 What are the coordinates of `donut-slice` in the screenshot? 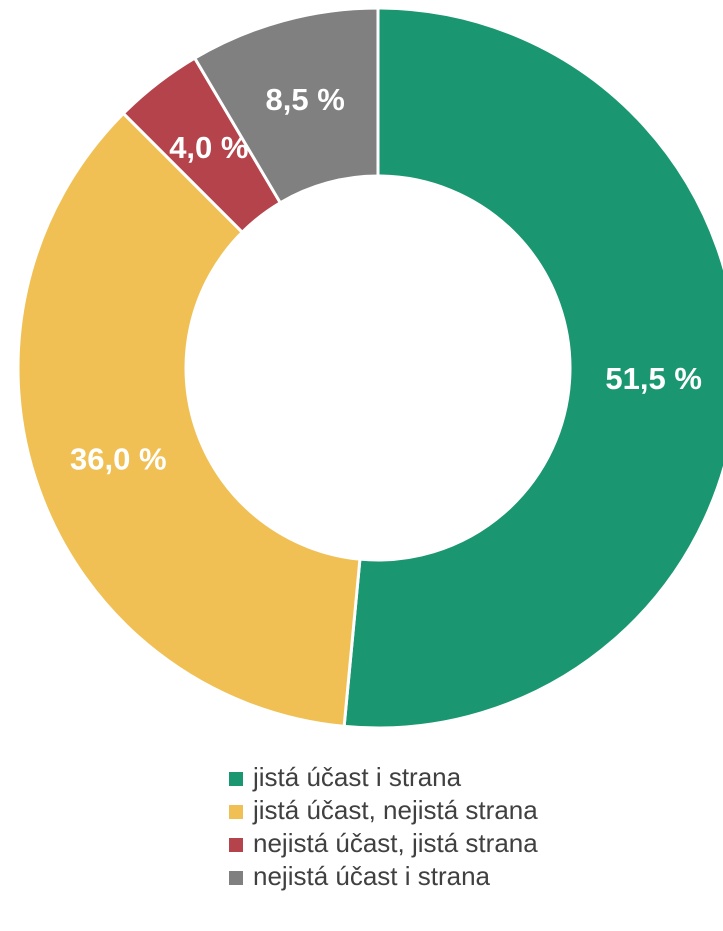 It's located at (286, 105).